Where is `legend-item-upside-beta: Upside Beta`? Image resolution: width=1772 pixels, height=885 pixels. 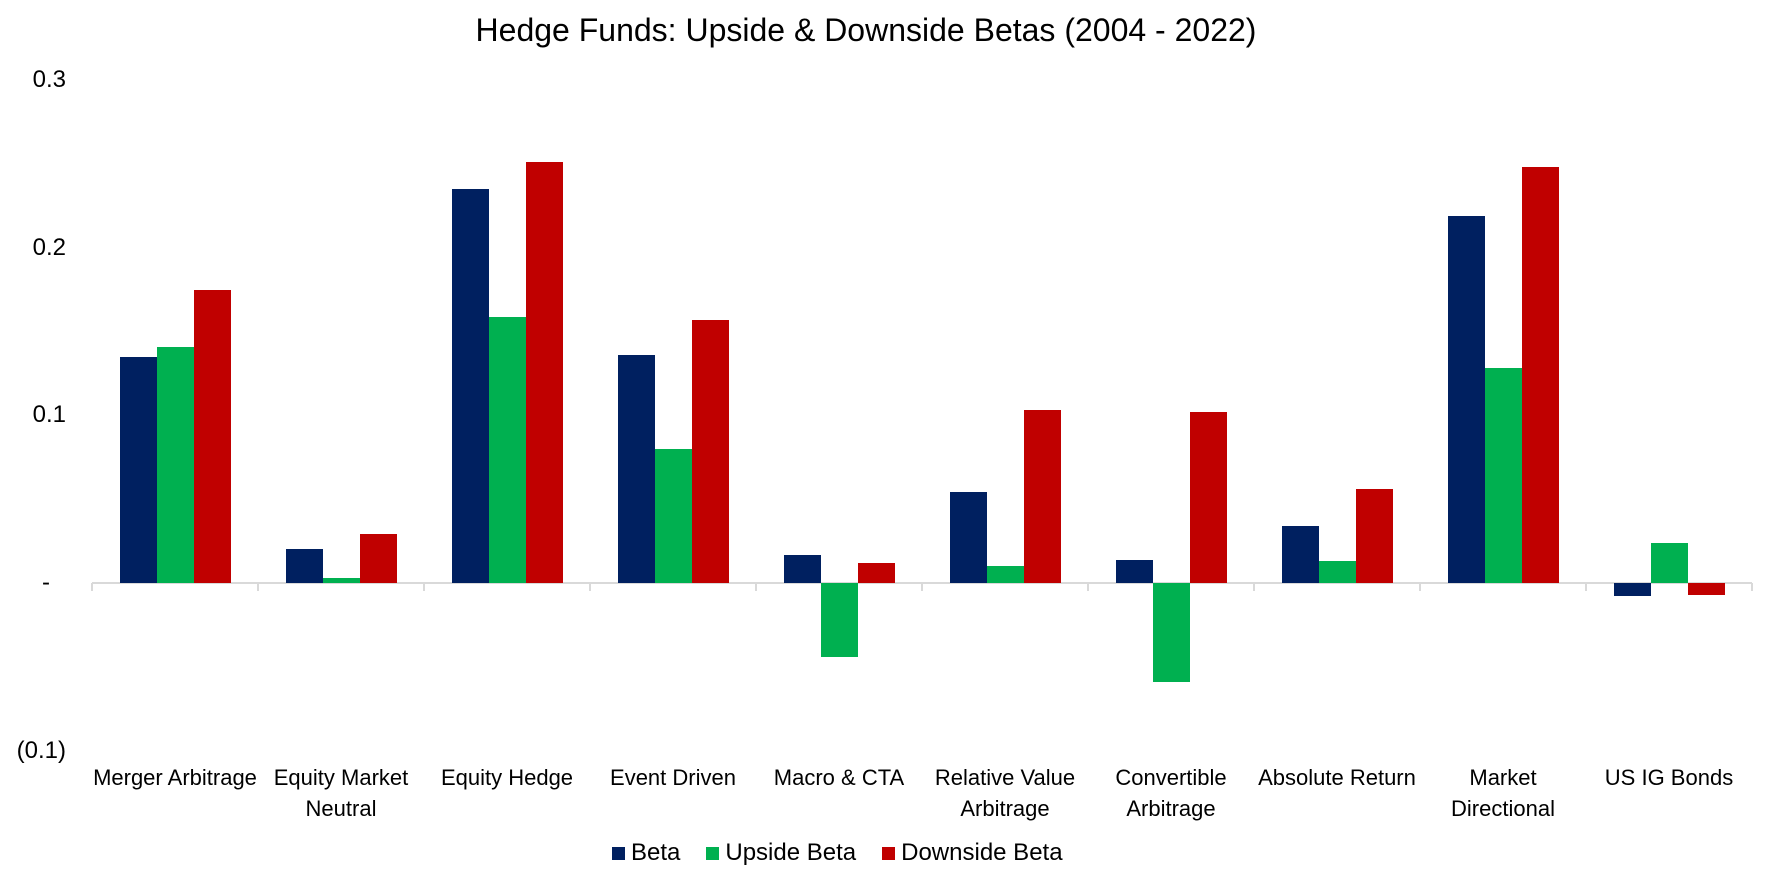 legend-item-upside-beta: Upside Beta is located at coordinates (781, 853).